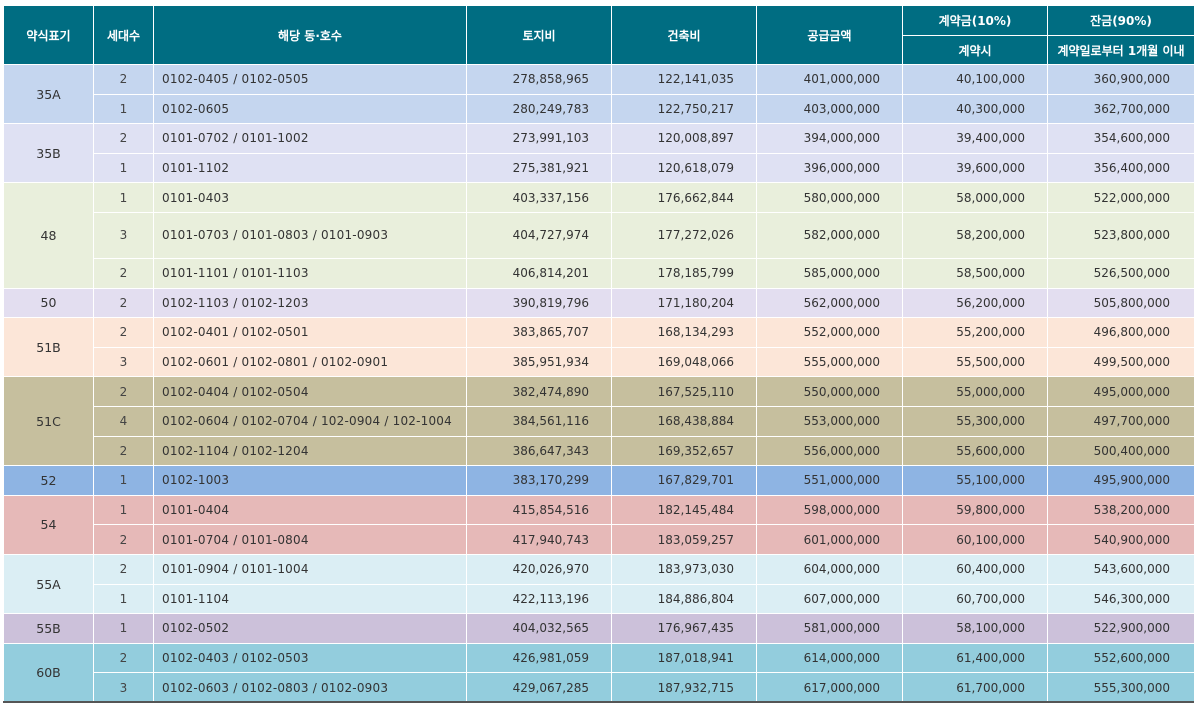  I want to click on header-building: 건축비, so click(684, 35).